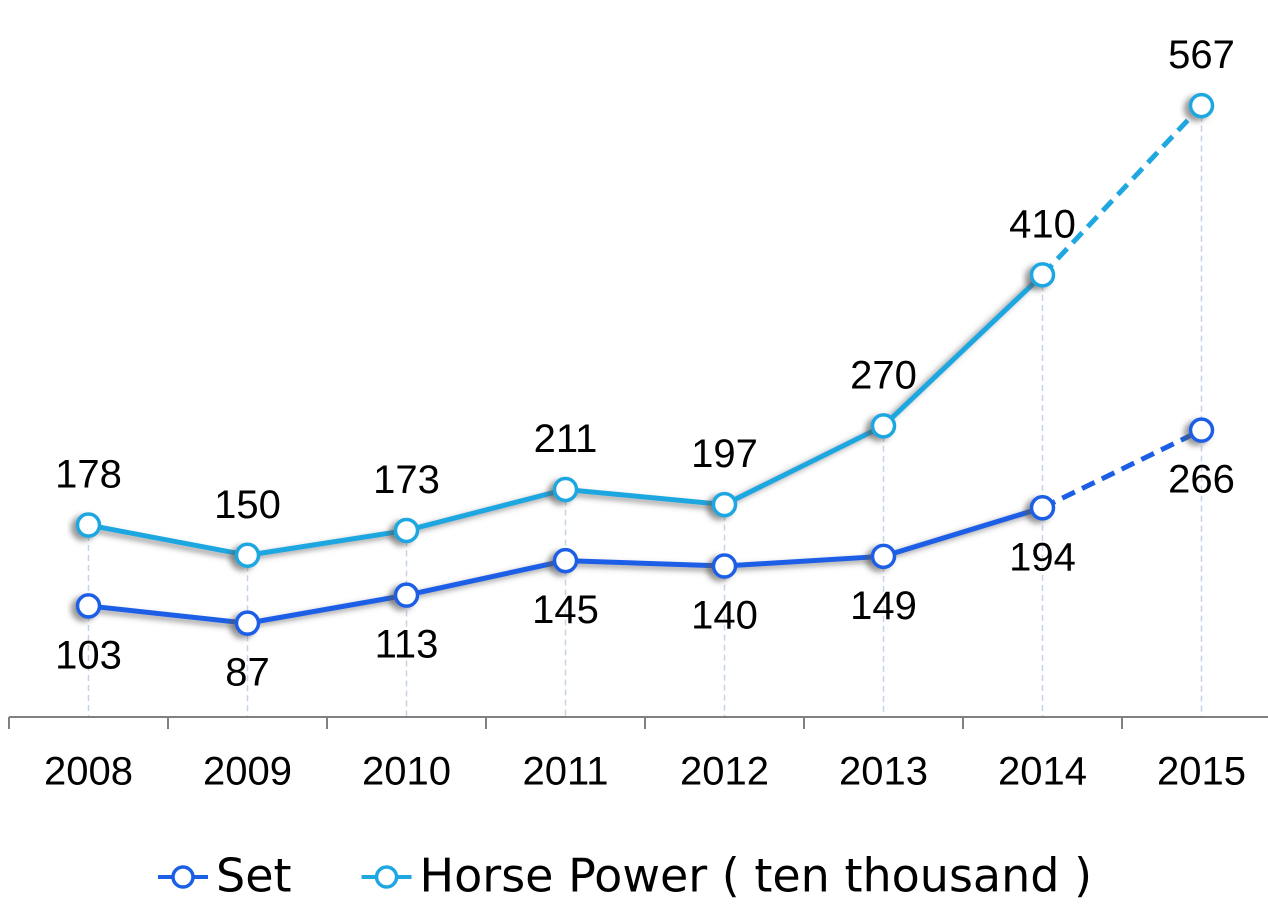 The image size is (1268, 904). Describe the element at coordinates (247, 505) in the screenshot. I see `data-label: 150` at that location.